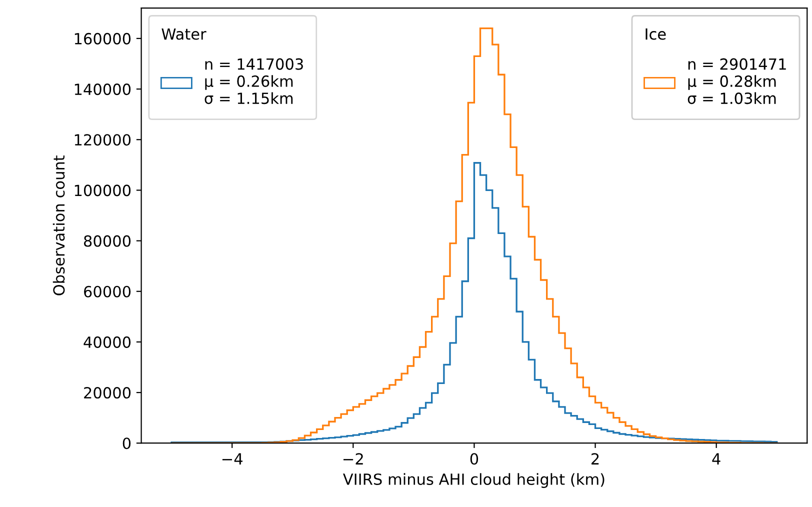  I want to click on legend-label: n = 1417003 μ = 0.26km σ = 1.15km, so click(253, 81).